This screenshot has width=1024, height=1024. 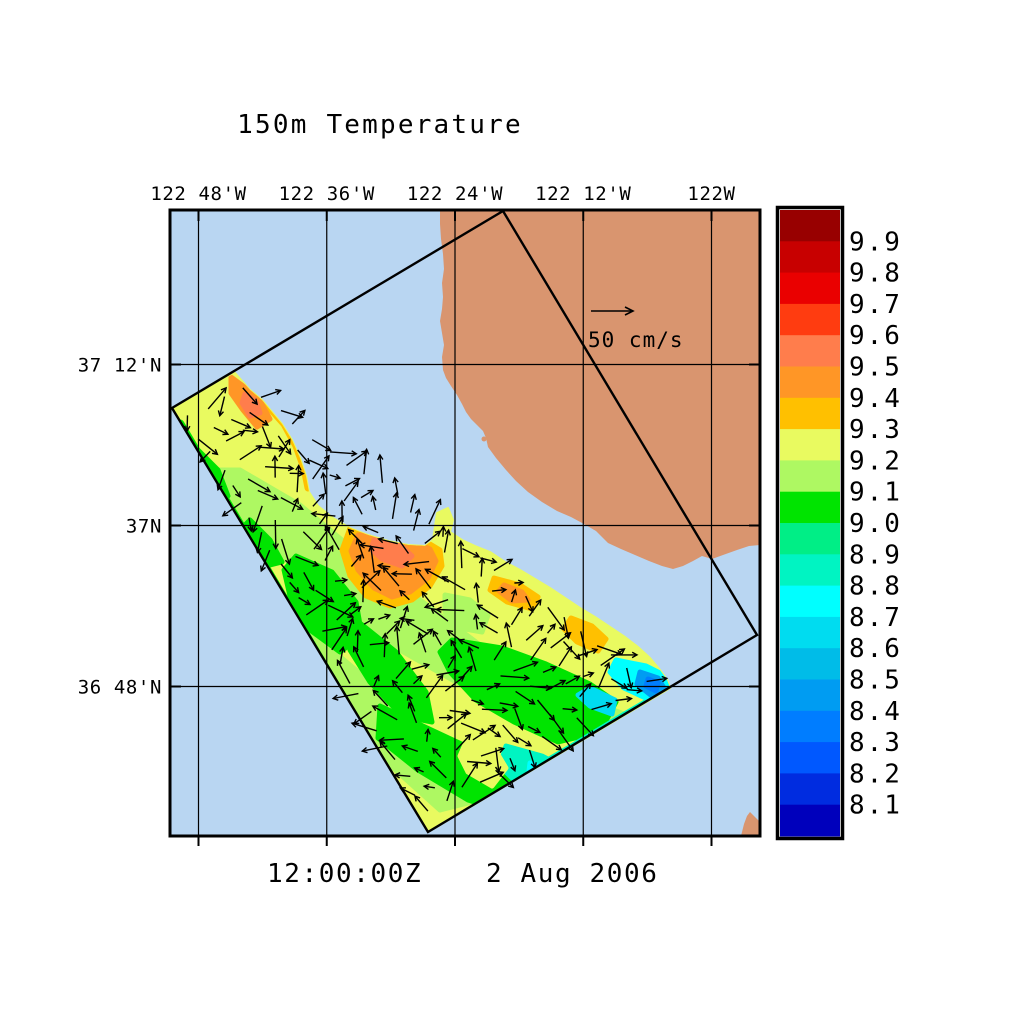 I want to click on longitude-tick-label: 122 12'W, so click(x=583, y=194).